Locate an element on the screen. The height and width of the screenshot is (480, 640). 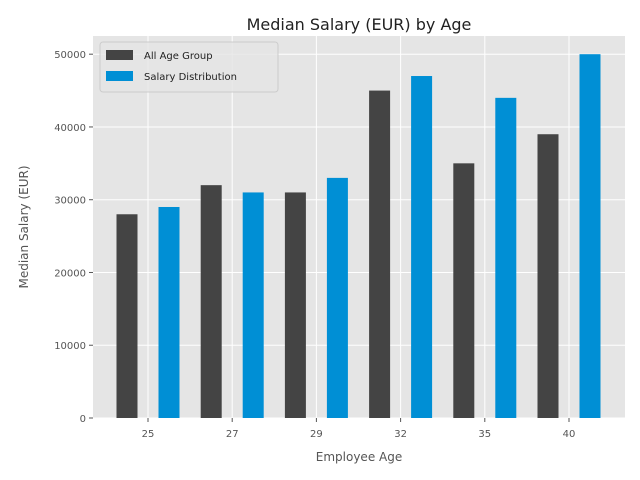
x-tick-label: 25 is located at coordinates (148, 434).